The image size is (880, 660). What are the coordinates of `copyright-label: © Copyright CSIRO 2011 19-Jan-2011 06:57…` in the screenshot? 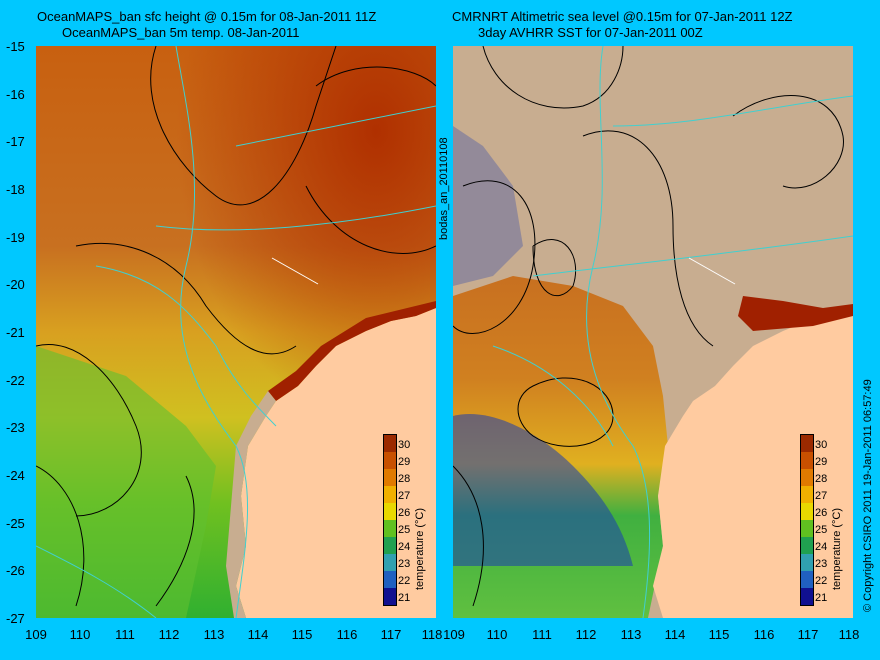 It's located at (868, 495).